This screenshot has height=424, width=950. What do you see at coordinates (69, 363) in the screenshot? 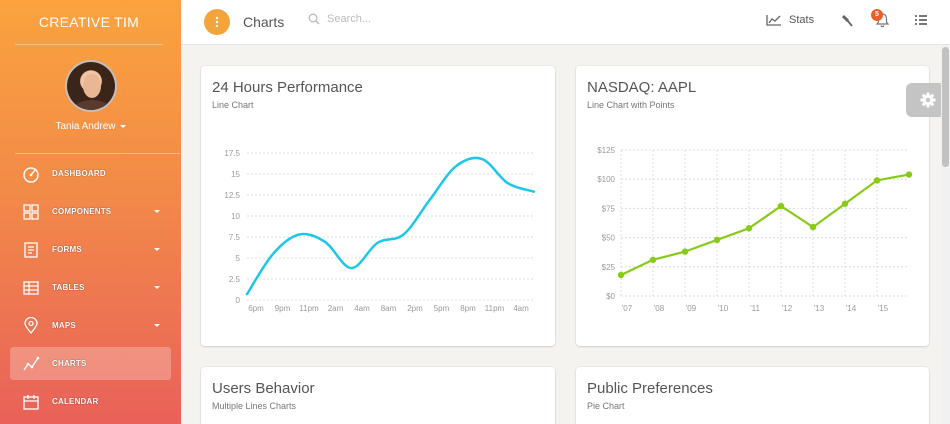
I see `sidebar-item-label: CHARTS` at bounding box center [69, 363].